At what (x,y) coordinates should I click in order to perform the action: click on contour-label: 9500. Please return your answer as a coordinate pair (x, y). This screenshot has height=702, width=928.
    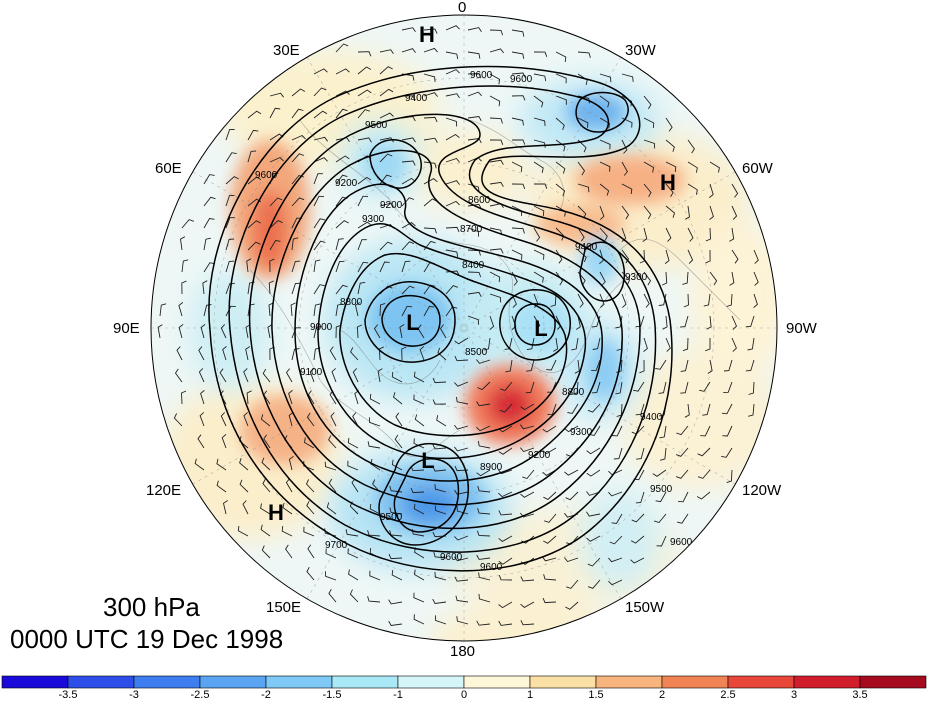
    Looking at the image, I should click on (376, 125).